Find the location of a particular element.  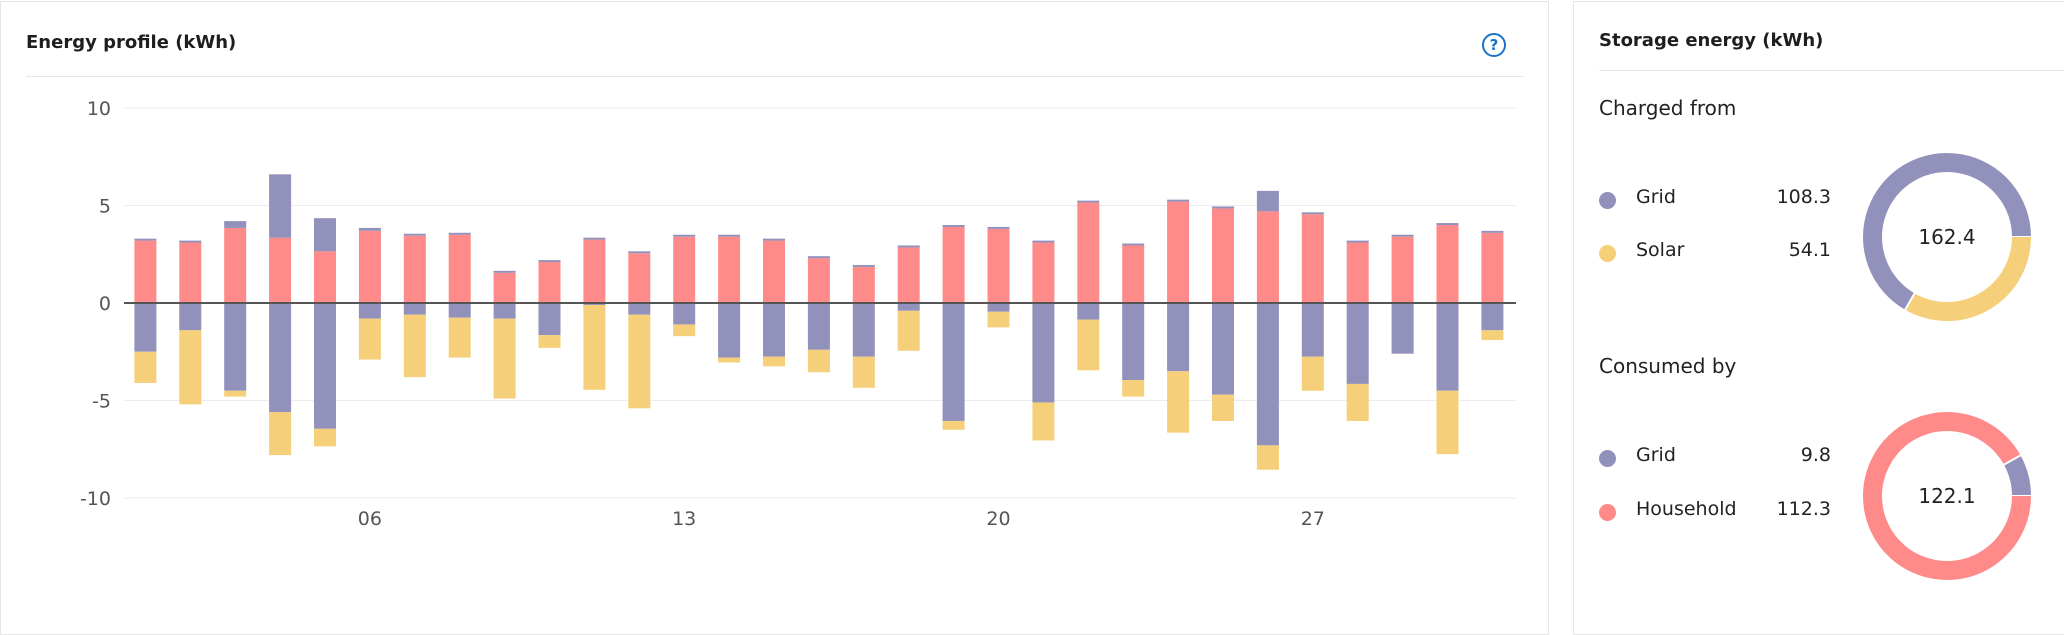

question-circle-icon: ? is located at coordinates (1494, 45).